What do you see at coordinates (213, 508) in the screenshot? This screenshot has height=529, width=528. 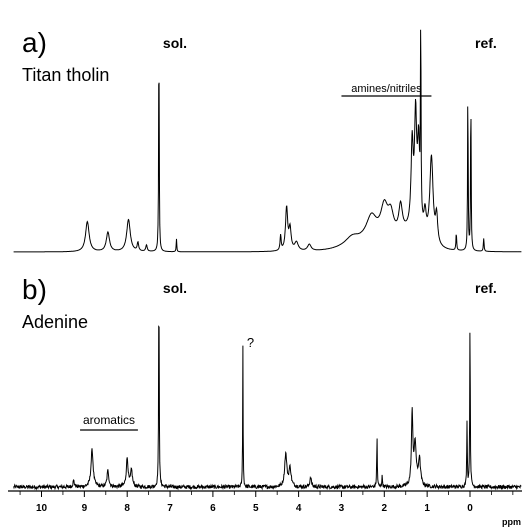 I see `x-tick-label: 6` at bounding box center [213, 508].